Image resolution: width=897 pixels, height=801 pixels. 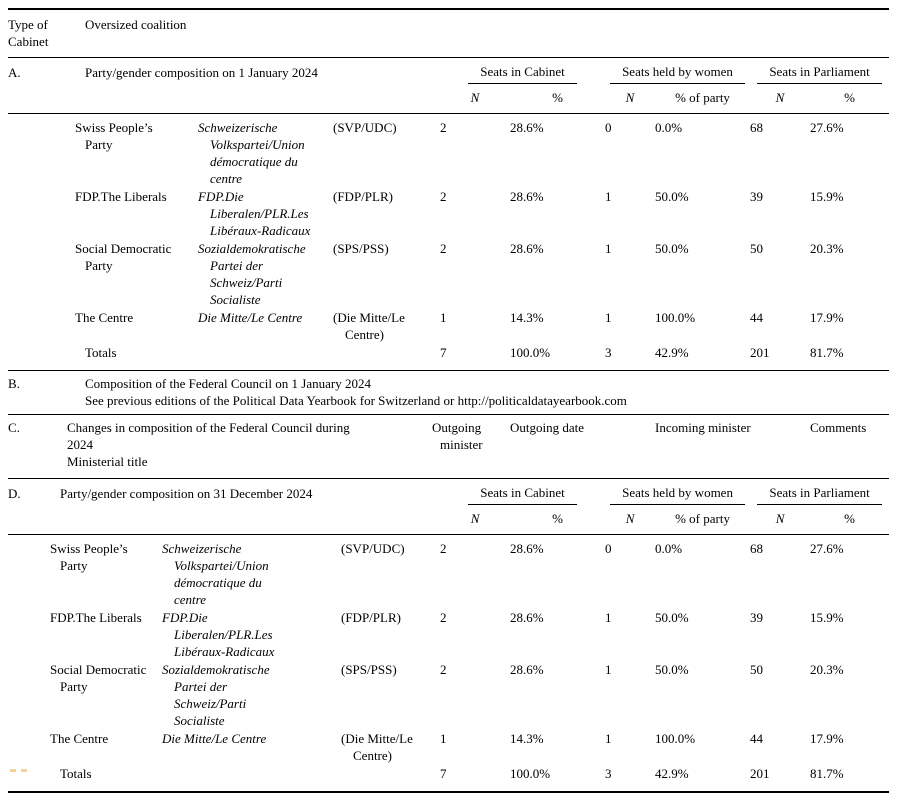 I want to click on section-c-label: C., so click(x=14, y=427).